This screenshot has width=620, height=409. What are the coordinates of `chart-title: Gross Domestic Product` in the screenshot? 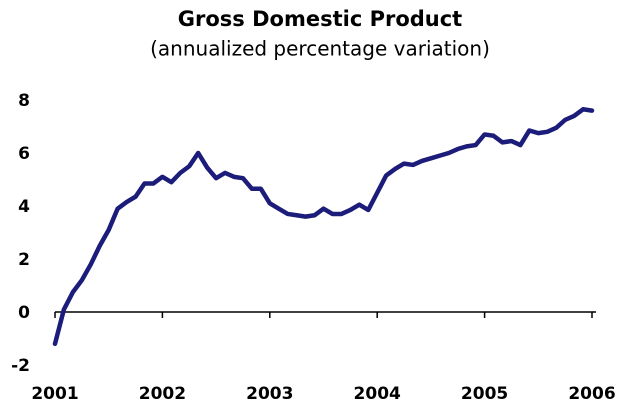 It's located at (320, 19).